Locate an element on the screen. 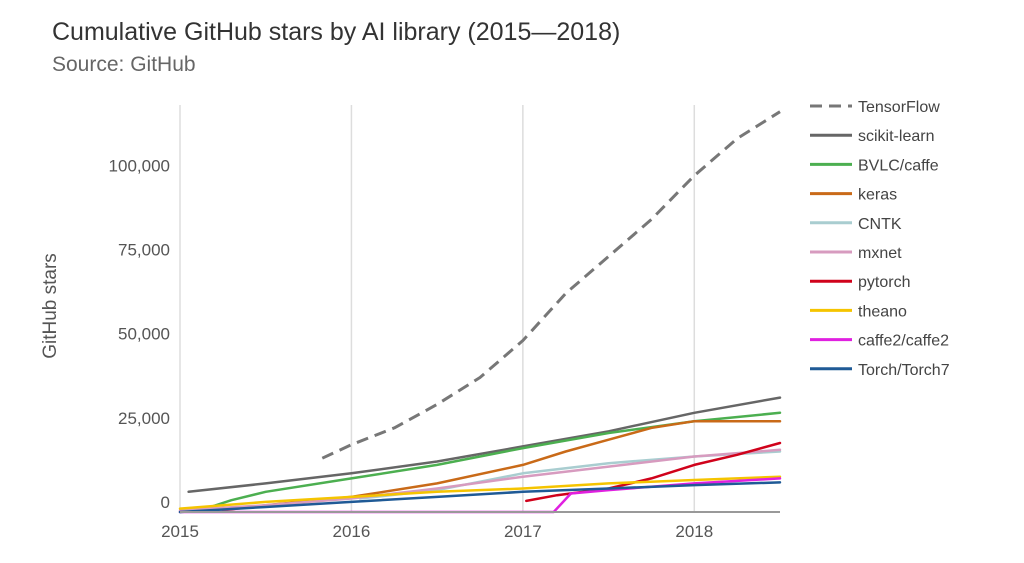 This screenshot has width=1024, height=563. y-tick-label: 75,000 is located at coordinates (144, 250).